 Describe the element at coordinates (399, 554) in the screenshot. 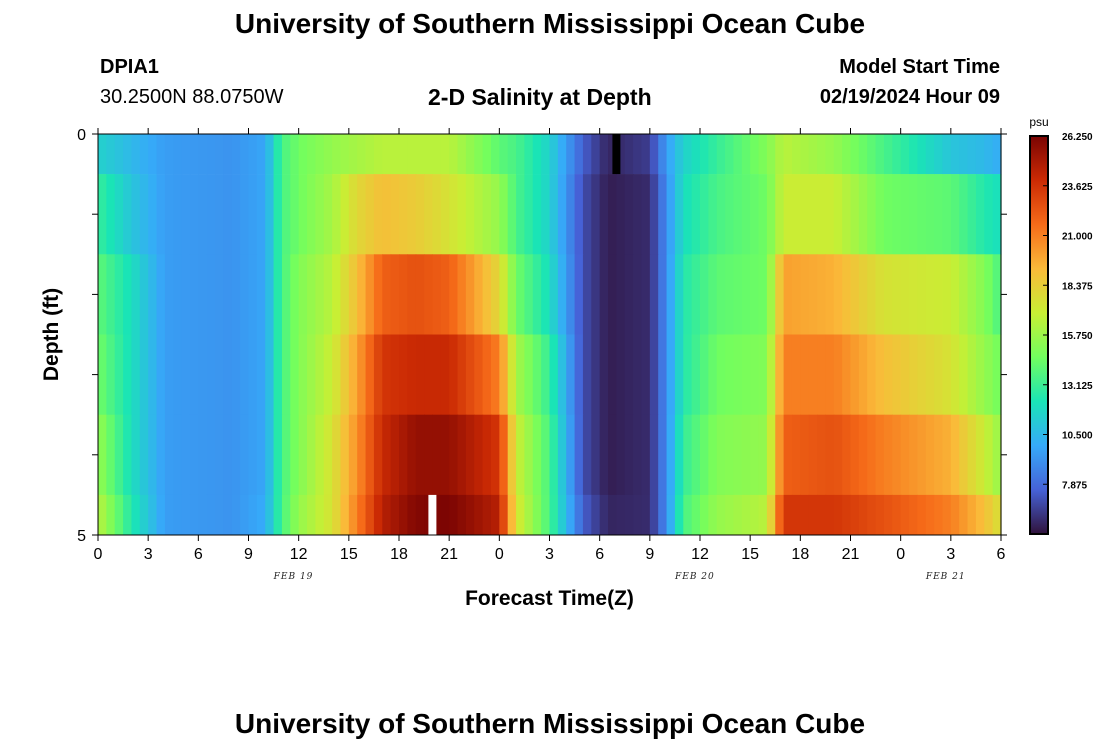

I see `x-tick-label: 18` at that location.